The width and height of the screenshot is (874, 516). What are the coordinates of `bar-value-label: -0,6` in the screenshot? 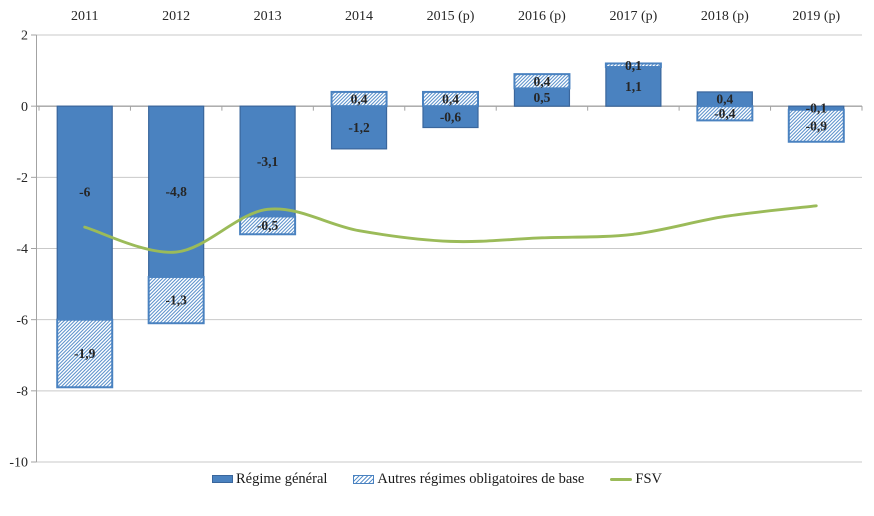 It's located at (451, 116).